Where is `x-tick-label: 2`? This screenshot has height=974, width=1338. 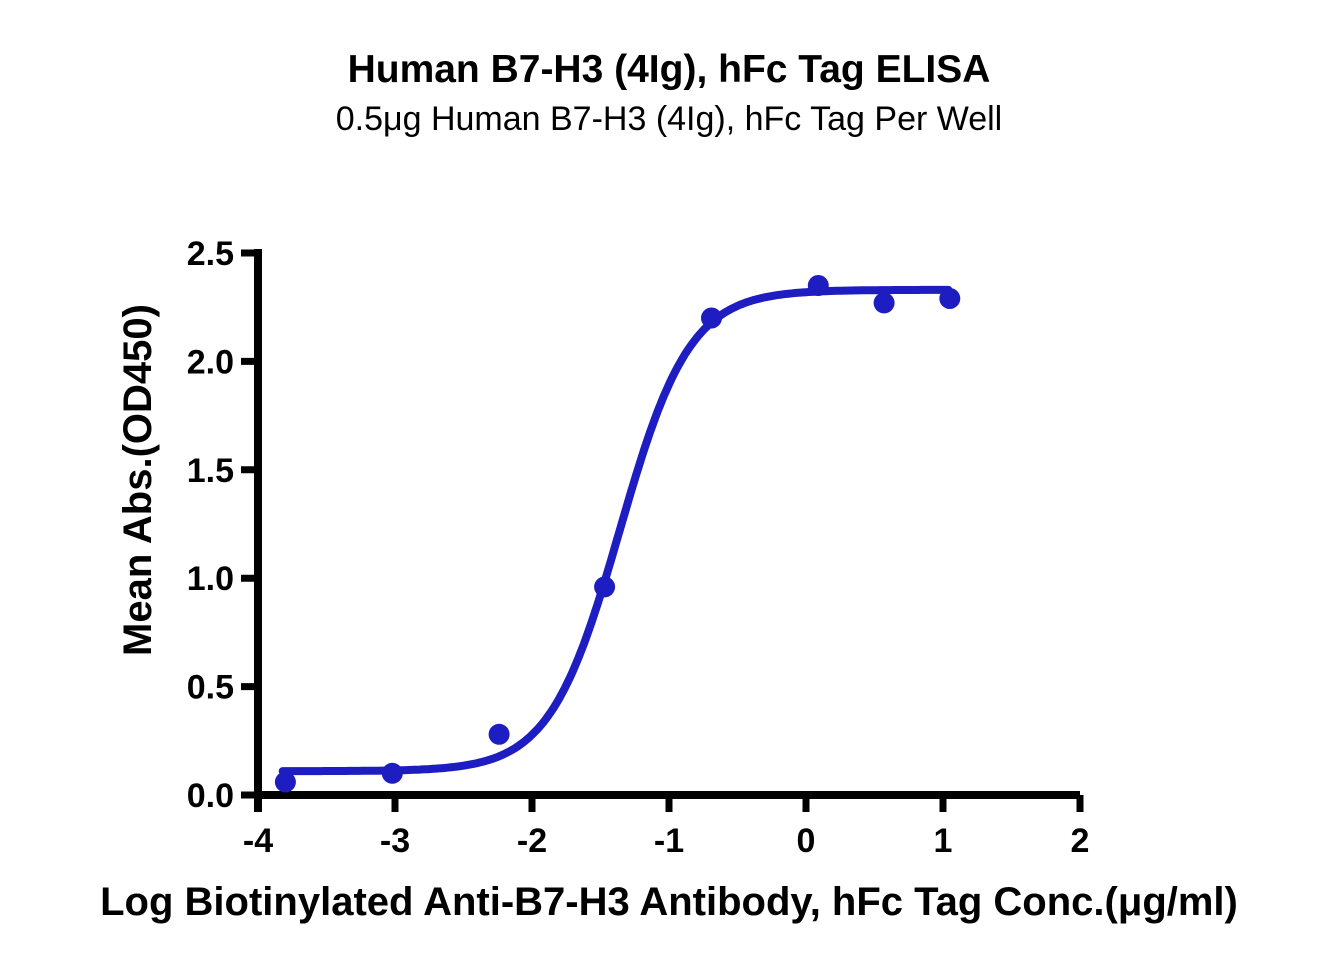 x-tick-label: 2 is located at coordinates (1080, 841).